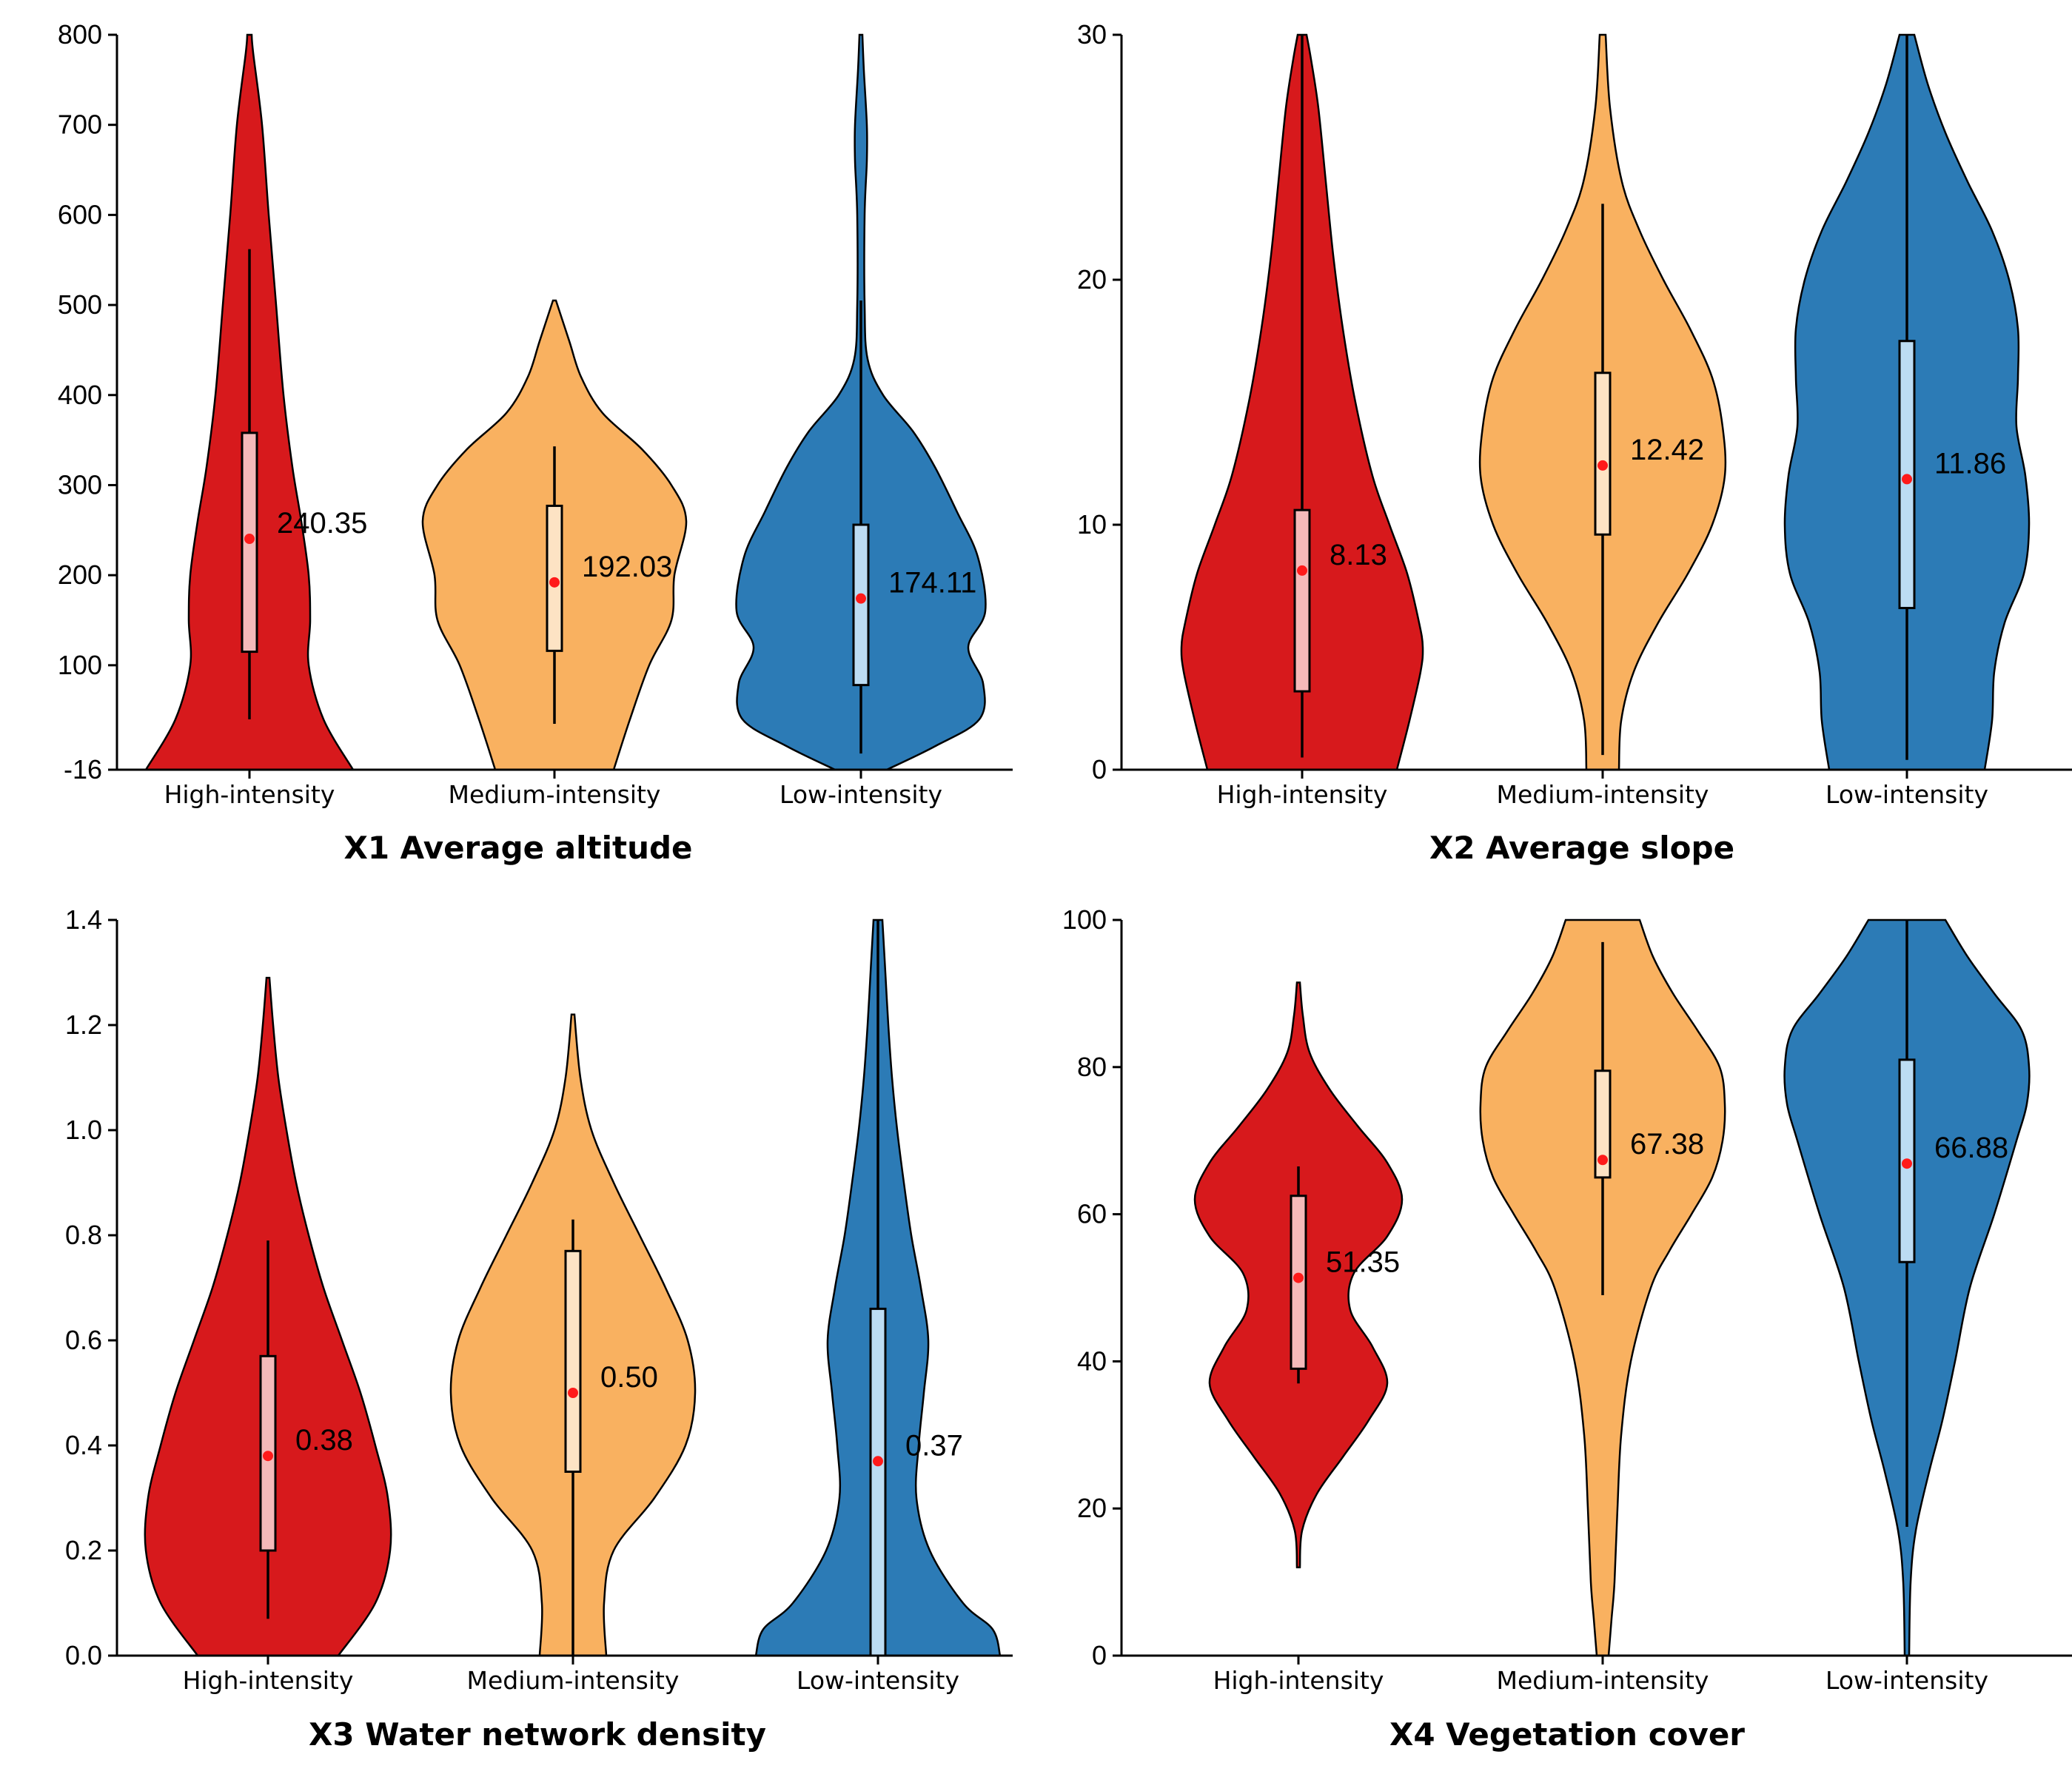 The height and width of the screenshot is (1777, 2072). I want to click on y-tick-label: 500, so click(80, 304).